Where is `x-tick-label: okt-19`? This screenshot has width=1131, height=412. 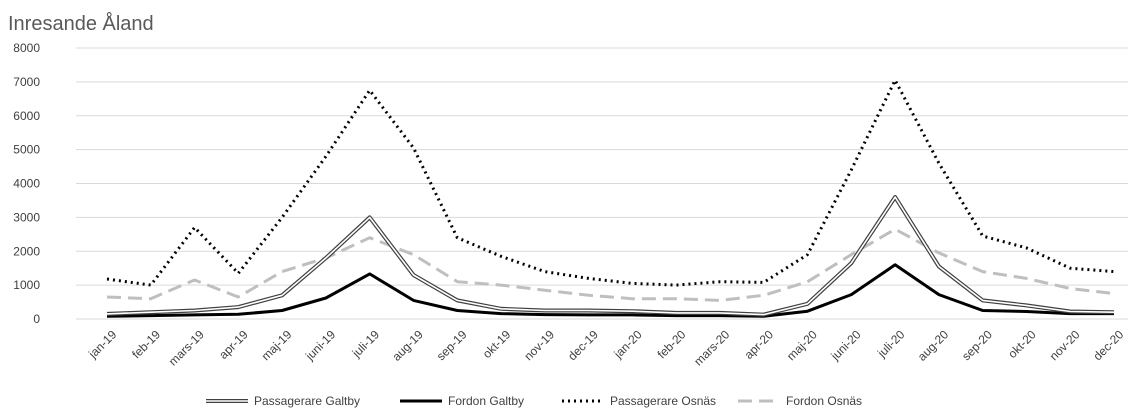
x-tick-label: okt-19 is located at coordinates (497, 344).